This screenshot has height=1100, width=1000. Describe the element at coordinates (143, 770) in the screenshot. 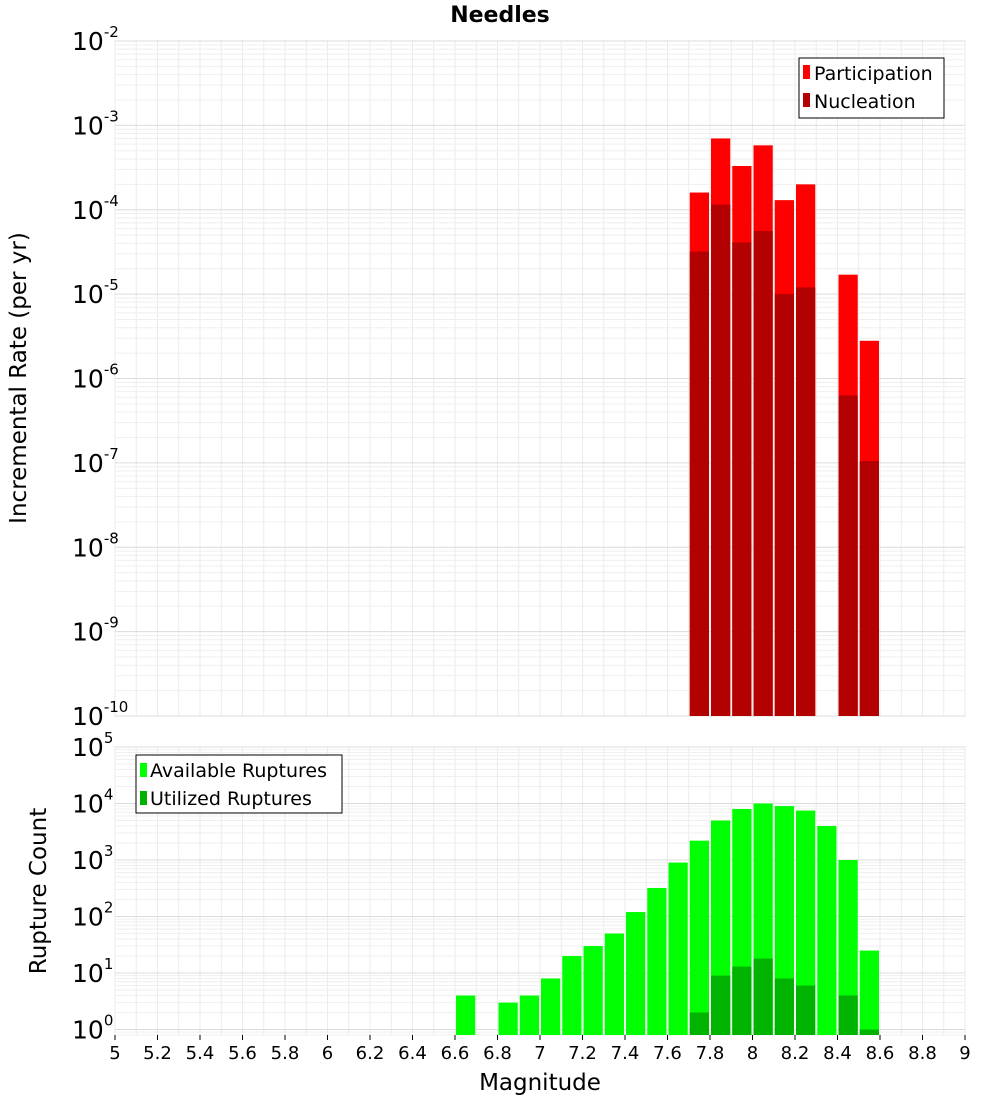

I see `available-legend-swatch` at that location.